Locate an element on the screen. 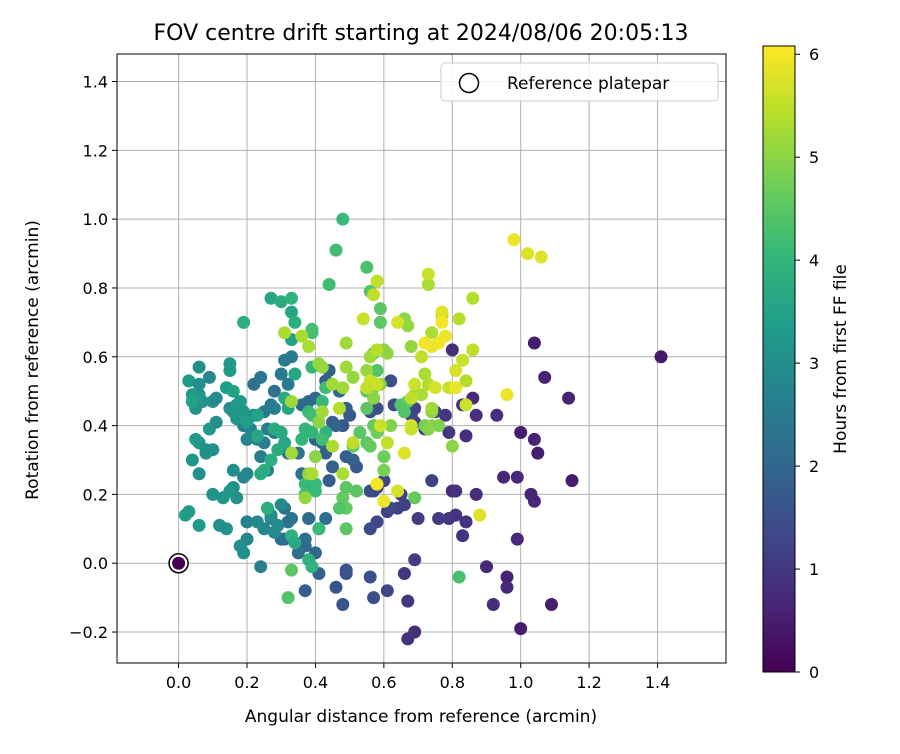 This screenshot has width=900, height=754. colorbar-tick-label: 5 is located at coordinates (814, 157).